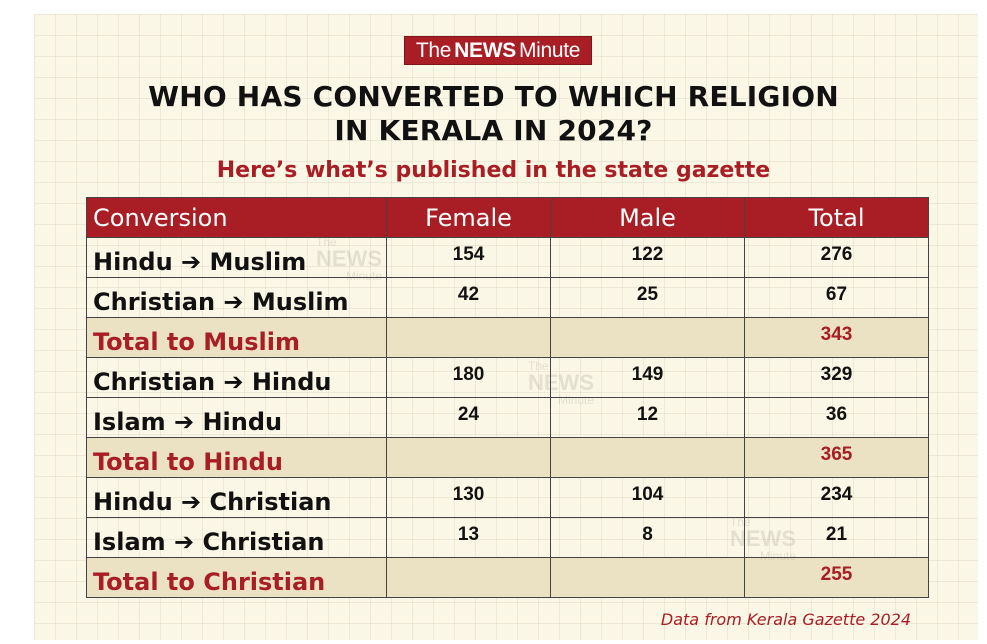 The height and width of the screenshot is (644, 987). Describe the element at coordinates (236, 377) in the screenshot. I see `row-label: Christian ➔ Hindu` at that location.